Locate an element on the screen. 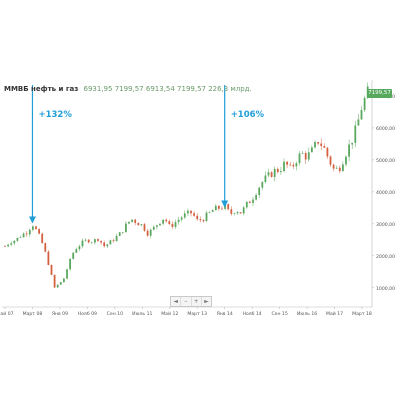 The width and height of the screenshot is (400, 404). scroll-left-button: ◄ is located at coordinates (176, 301).